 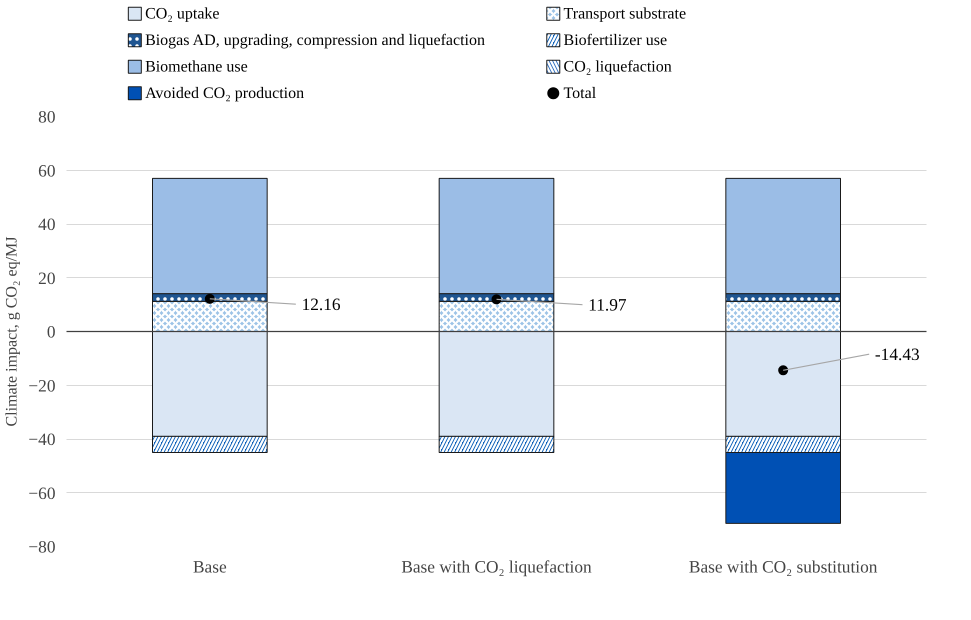 I want to click on y-tick-label: −60, so click(x=42, y=493).